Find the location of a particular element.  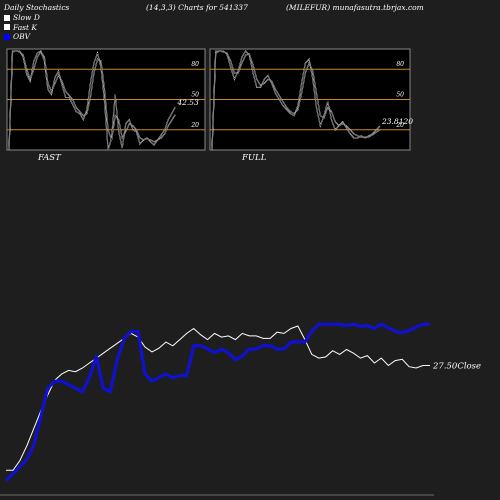

legend-item-obv: OBV is located at coordinates (22, 37).